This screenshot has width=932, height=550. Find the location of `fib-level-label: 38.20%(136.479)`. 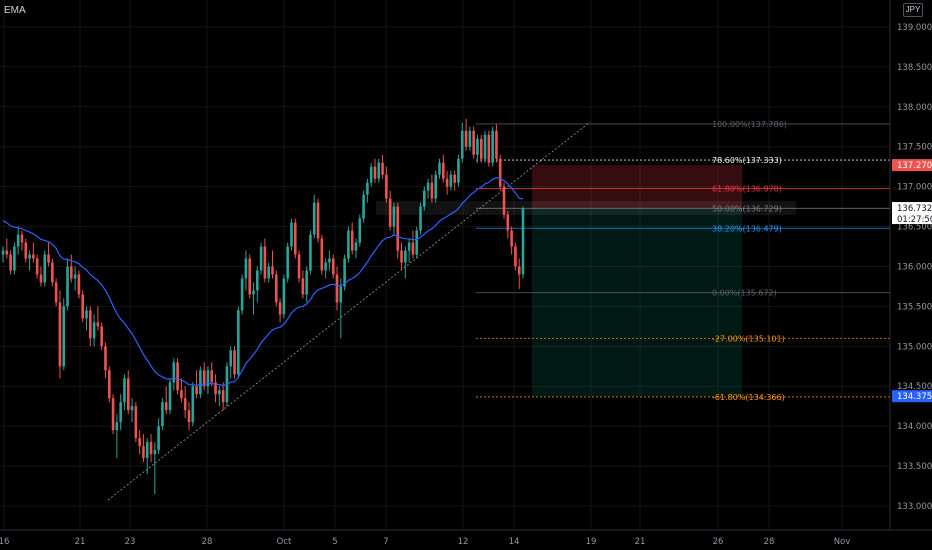

fib-level-label: 38.20%(136.479) is located at coordinates (747, 228).